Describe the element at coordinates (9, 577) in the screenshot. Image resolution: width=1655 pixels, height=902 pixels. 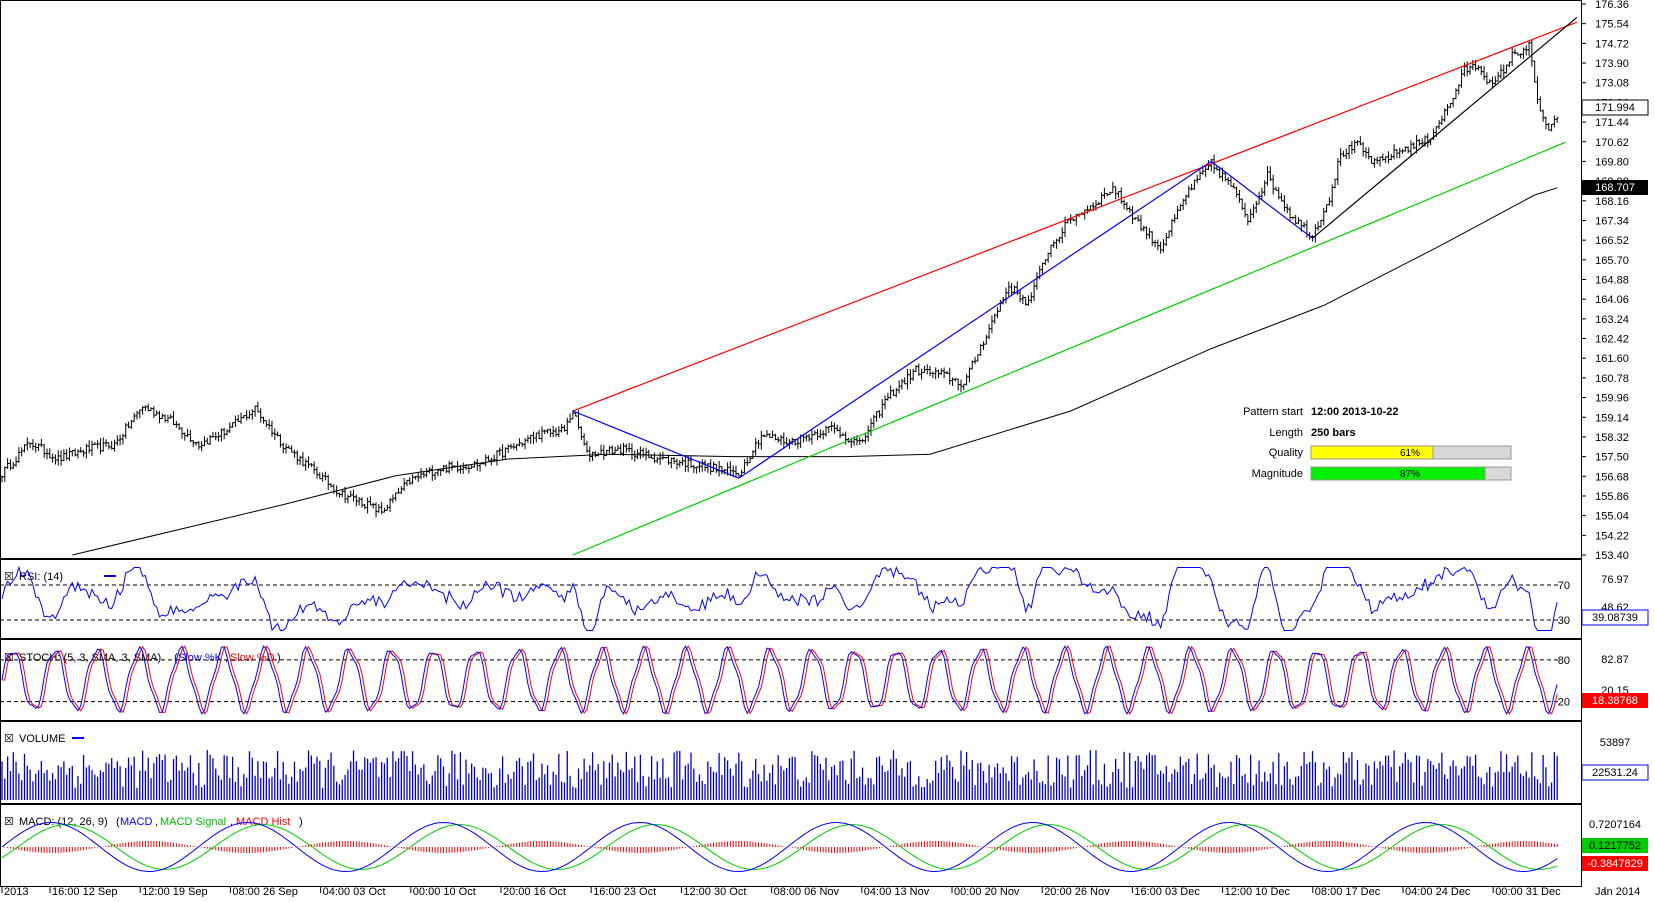
I see `rsi-close-icon: ☒` at that location.